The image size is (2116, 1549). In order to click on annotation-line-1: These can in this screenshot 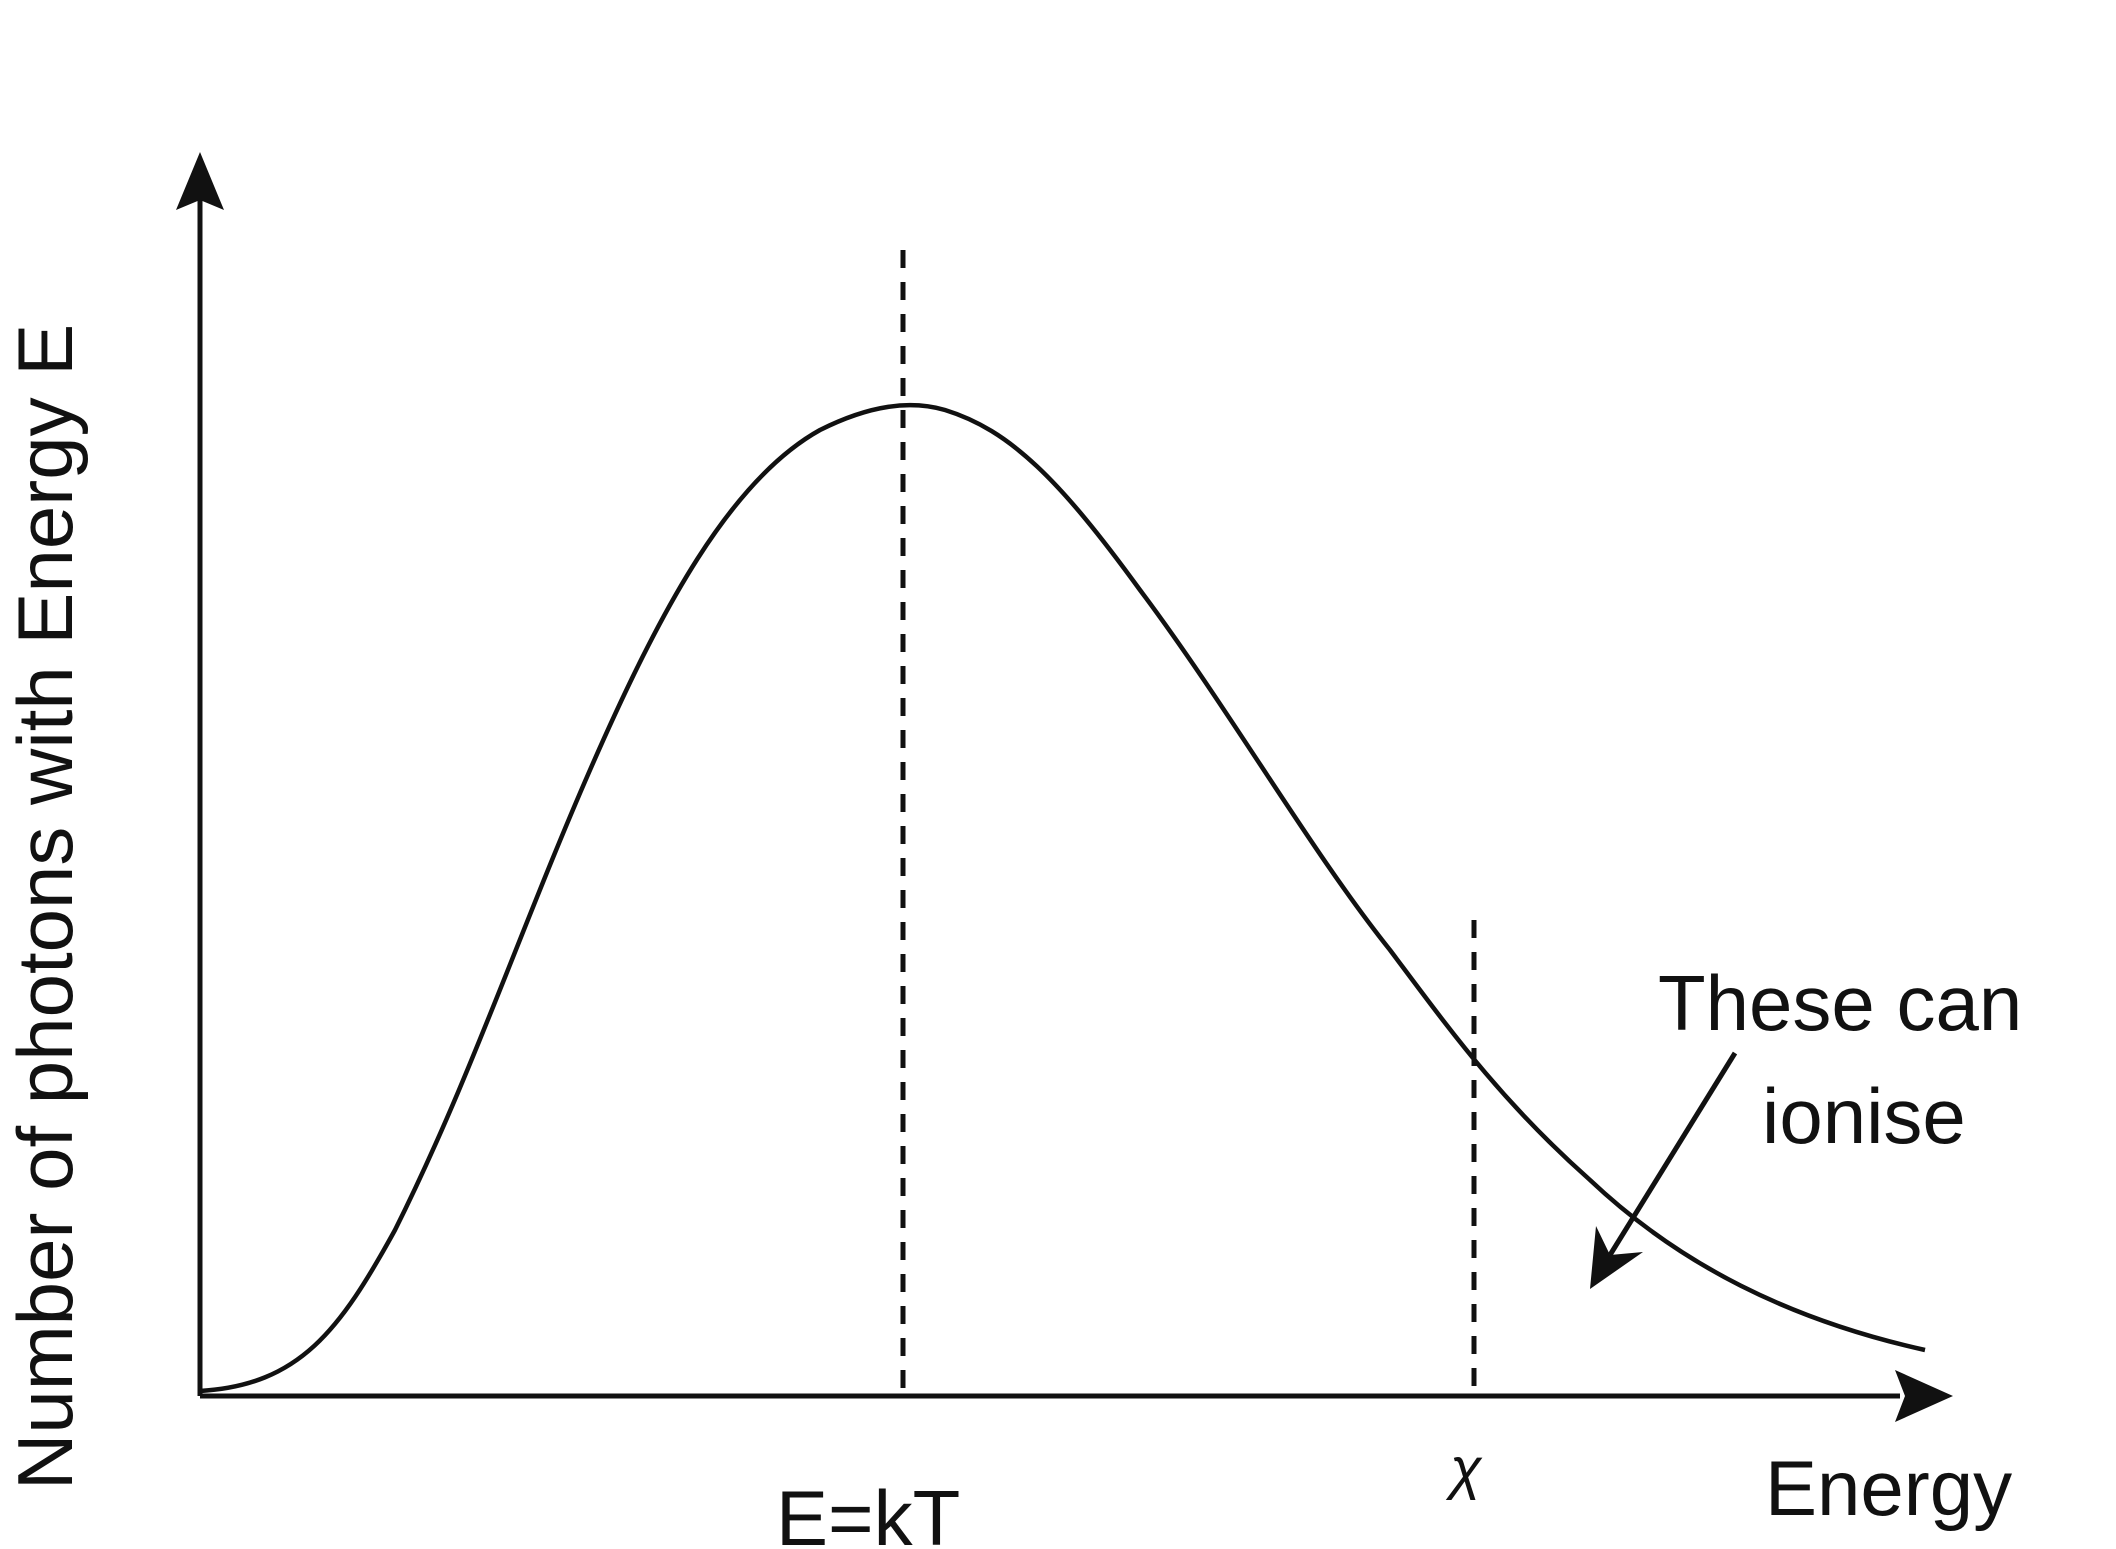, I will do `click(1840, 1003)`.